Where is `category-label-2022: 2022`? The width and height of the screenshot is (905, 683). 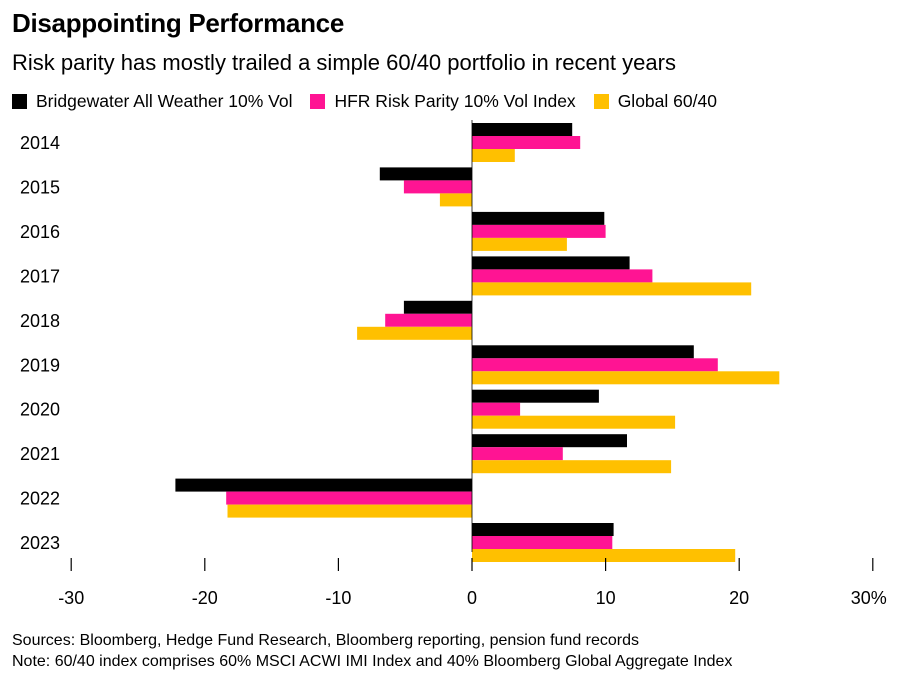 category-label-2022: 2022 is located at coordinates (40, 499).